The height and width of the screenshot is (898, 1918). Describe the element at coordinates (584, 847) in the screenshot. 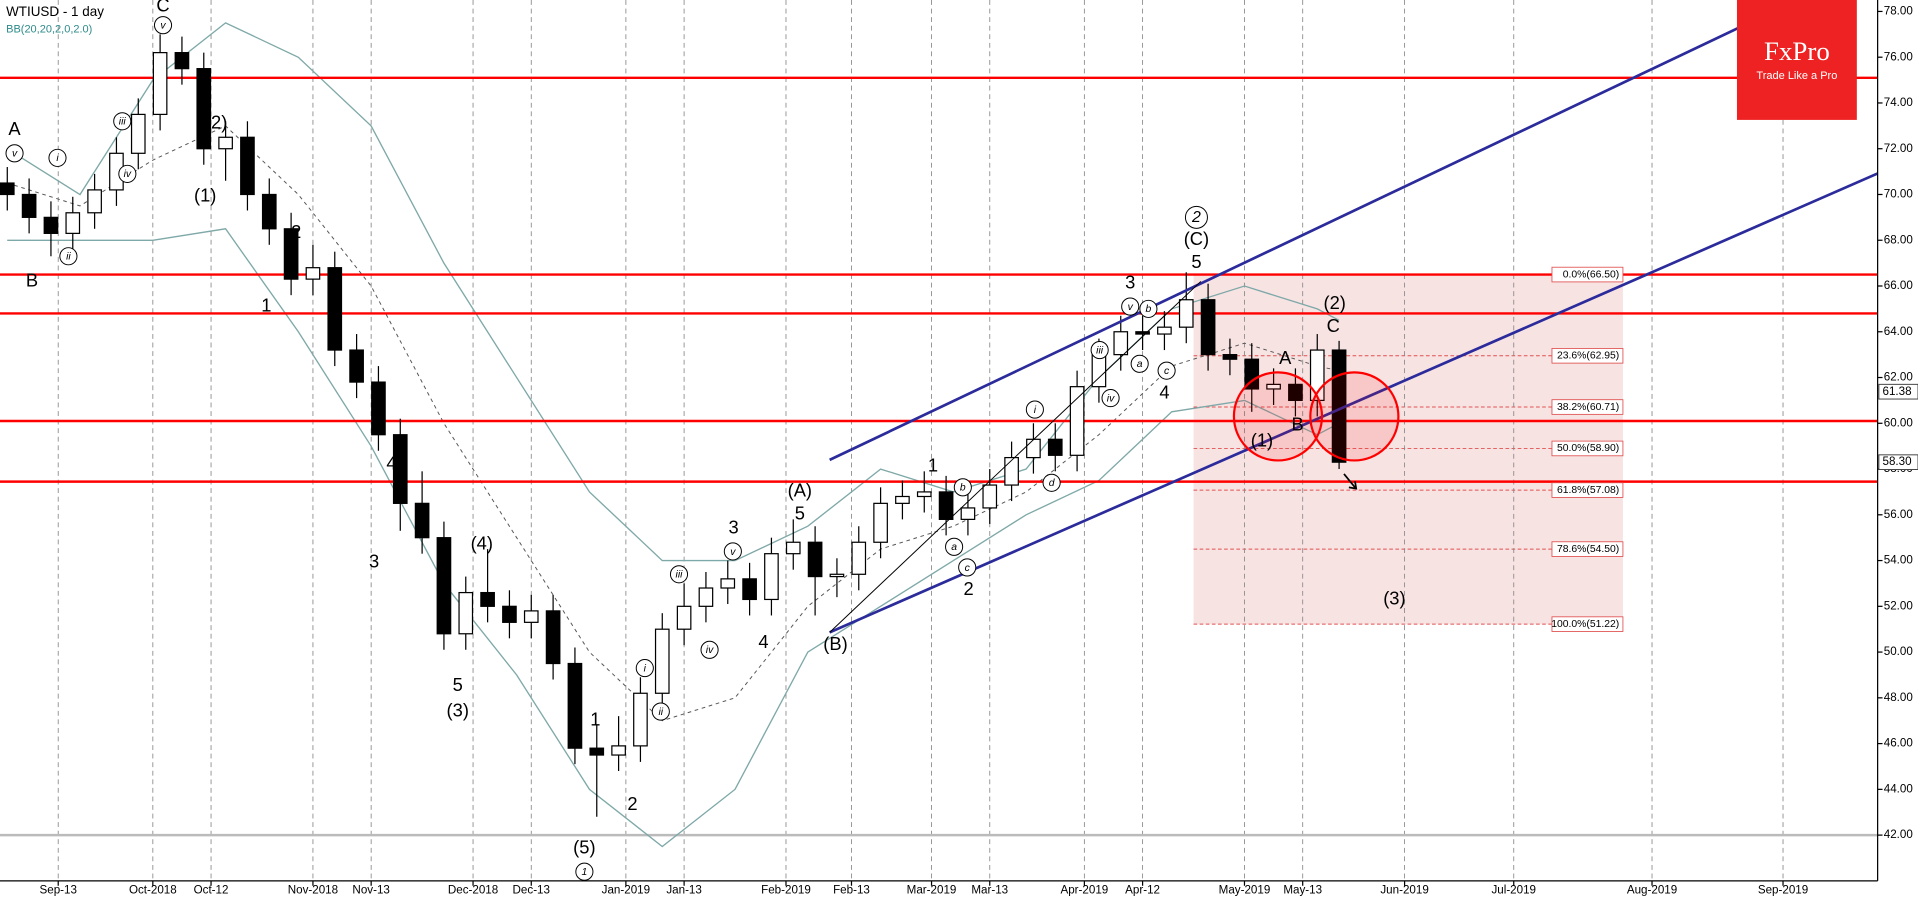

I see `wave-label: (5)` at that location.